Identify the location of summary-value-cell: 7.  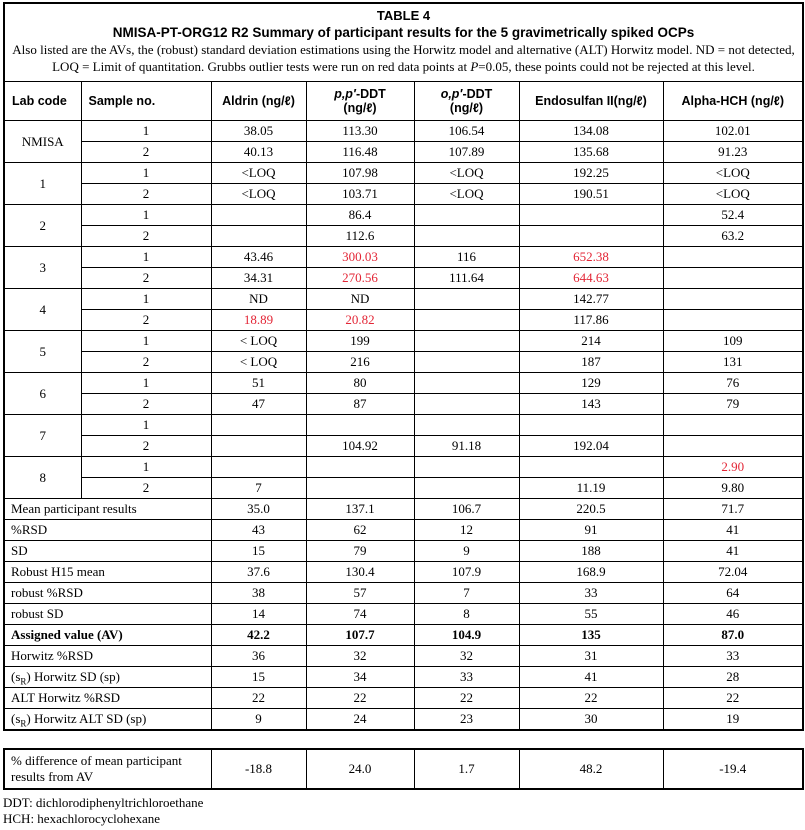
(466, 593).